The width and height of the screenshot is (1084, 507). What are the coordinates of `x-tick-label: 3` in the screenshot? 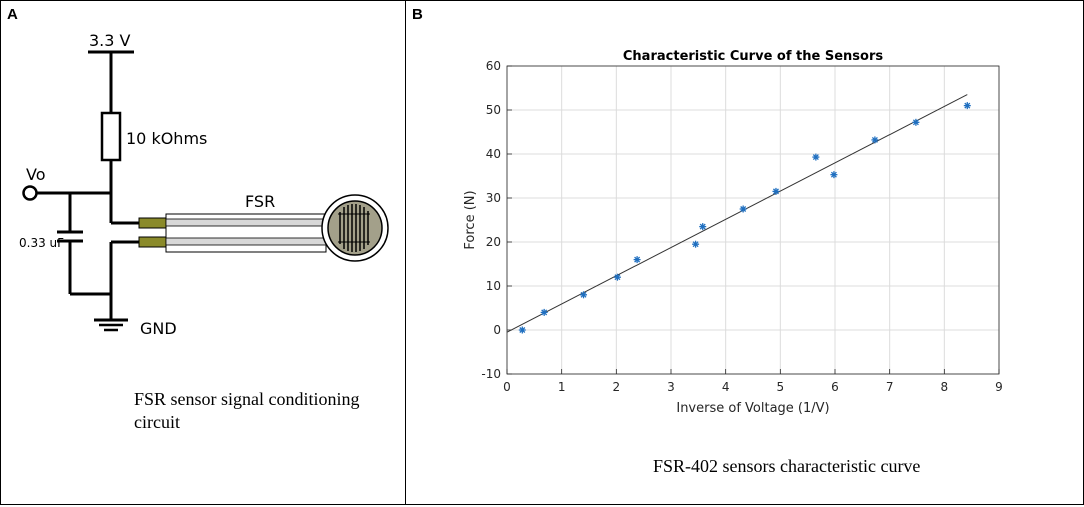 It's located at (671, 387).